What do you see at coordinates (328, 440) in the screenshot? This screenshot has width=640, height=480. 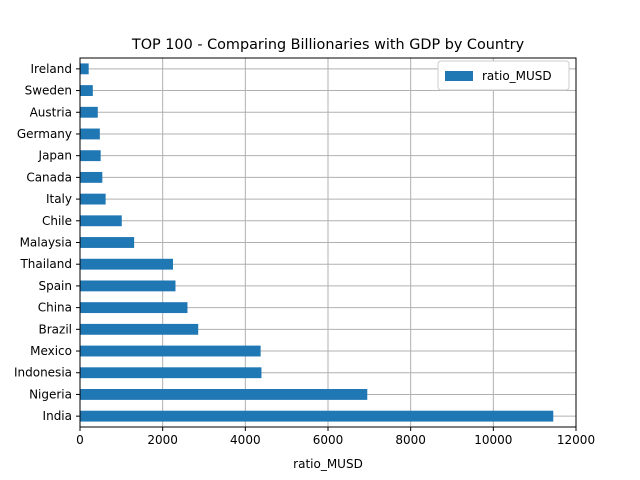 I see `x-tick-label: 6000` at bounding box center [328, 440].